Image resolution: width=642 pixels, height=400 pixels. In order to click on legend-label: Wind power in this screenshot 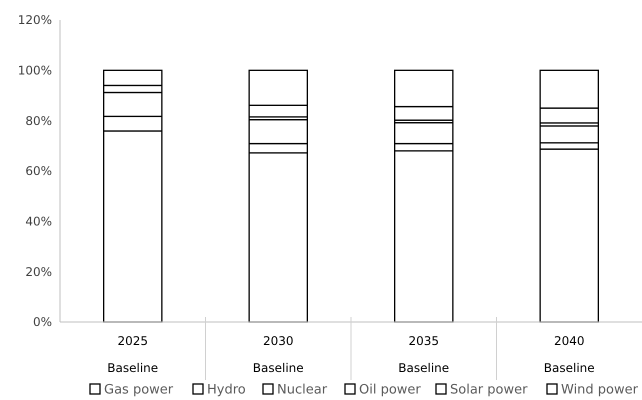, I will do `click(600, 390)`.